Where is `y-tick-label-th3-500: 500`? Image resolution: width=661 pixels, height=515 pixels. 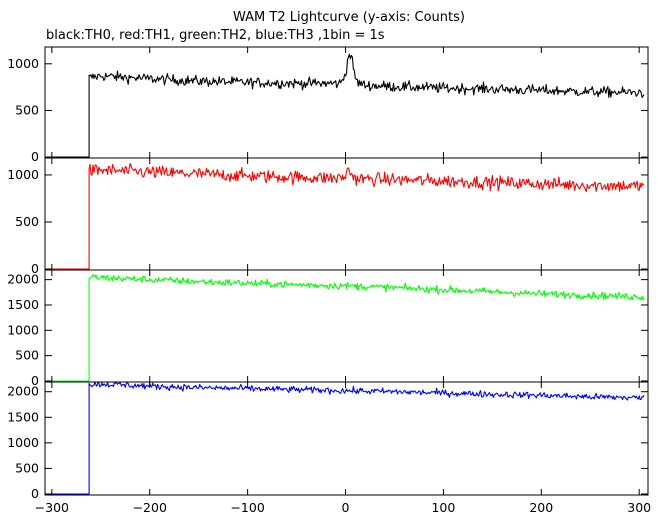
y-tick-label-th3-500: 500 is located at coordinates (27, 467).